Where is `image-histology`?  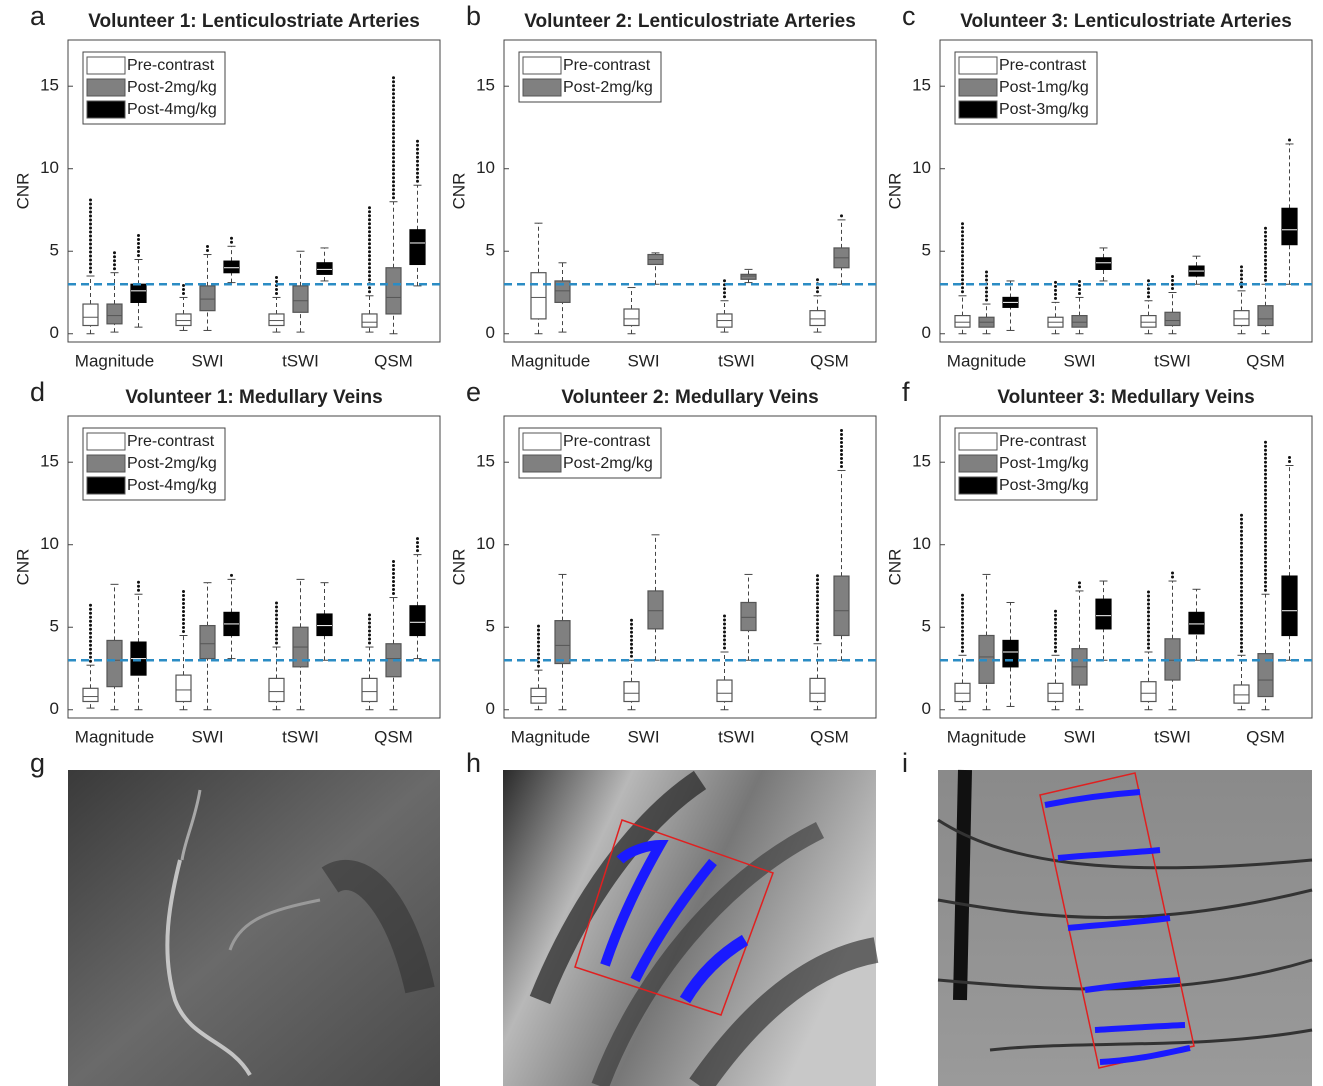 image-histology is located at coordinates (1125, 927).